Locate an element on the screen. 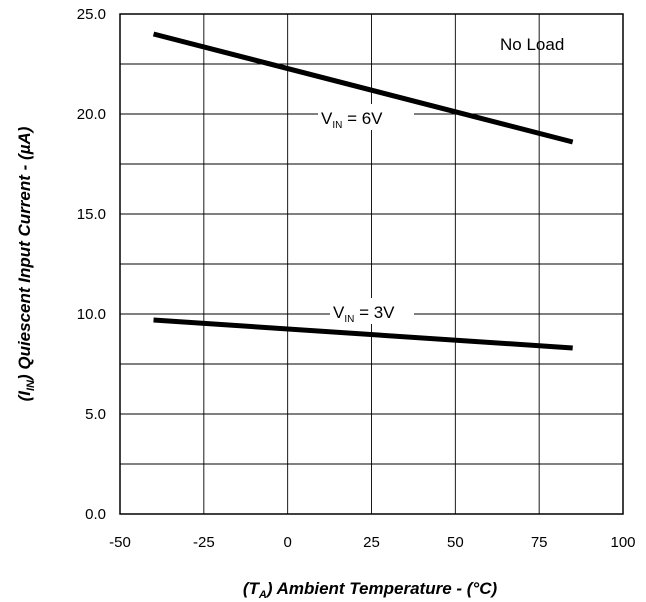  x-tick-label: 75 is located at coordinates (539, 542).